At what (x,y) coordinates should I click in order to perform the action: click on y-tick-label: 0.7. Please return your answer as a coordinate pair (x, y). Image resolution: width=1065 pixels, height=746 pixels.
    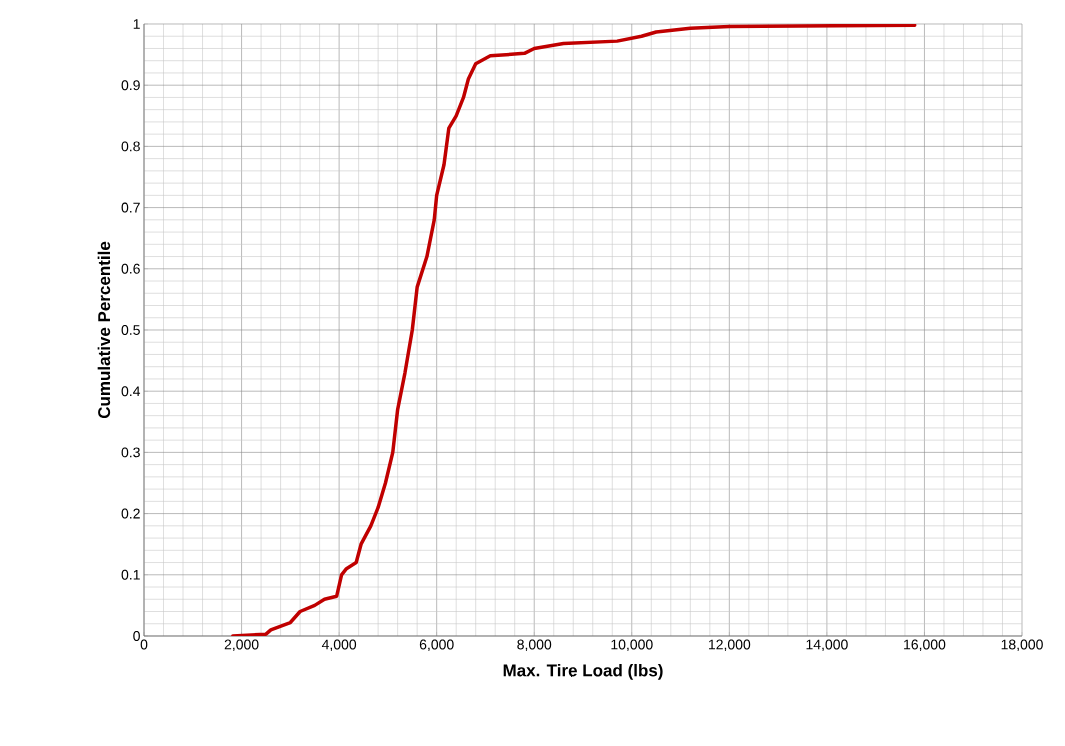
    Looking at the image, I should click on (130, 207).